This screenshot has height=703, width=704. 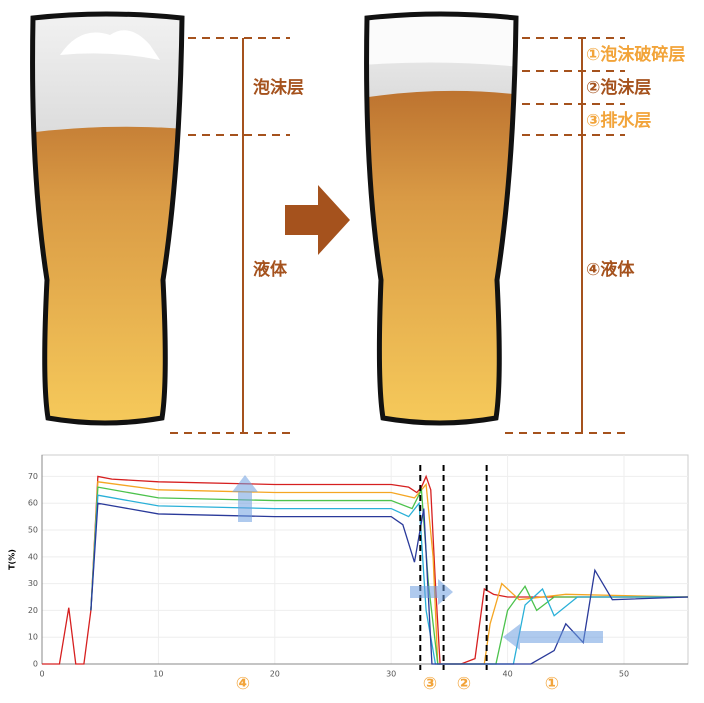 I want to click on label: ③排水层, so click(x=618, y=120).